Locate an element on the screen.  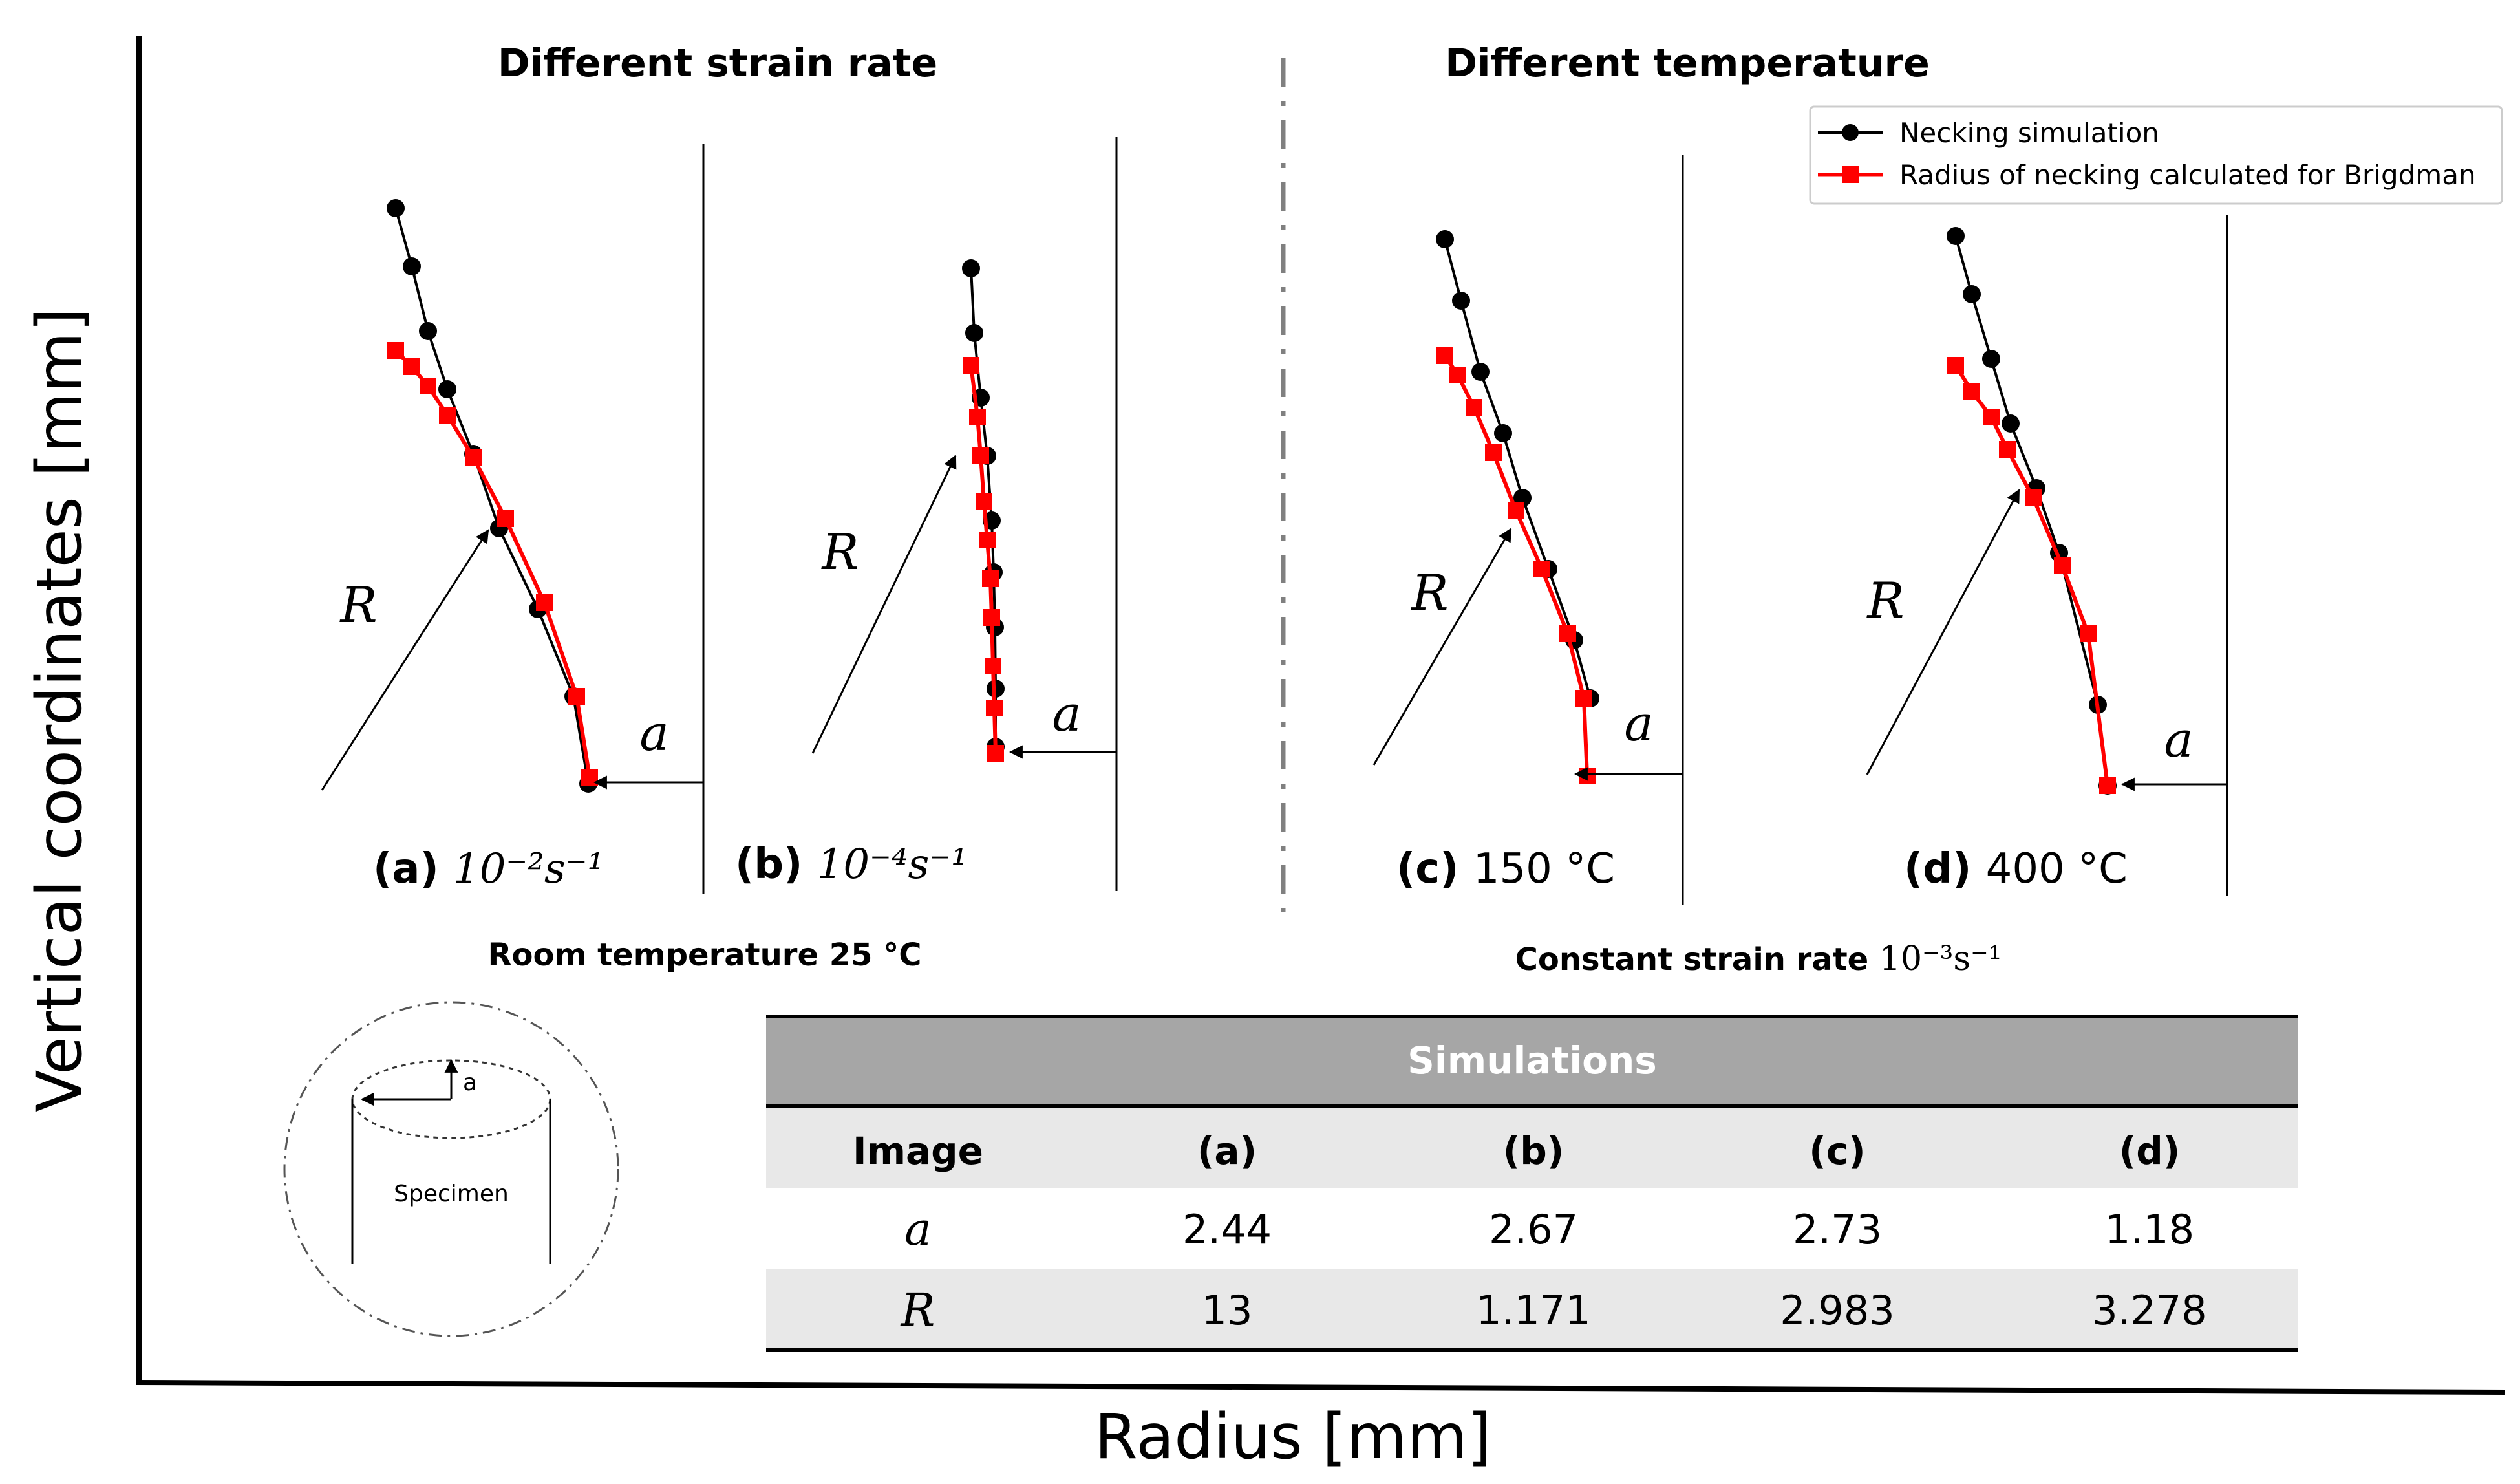
panel-d-simulation-line is located at coordinates (2032, 510).